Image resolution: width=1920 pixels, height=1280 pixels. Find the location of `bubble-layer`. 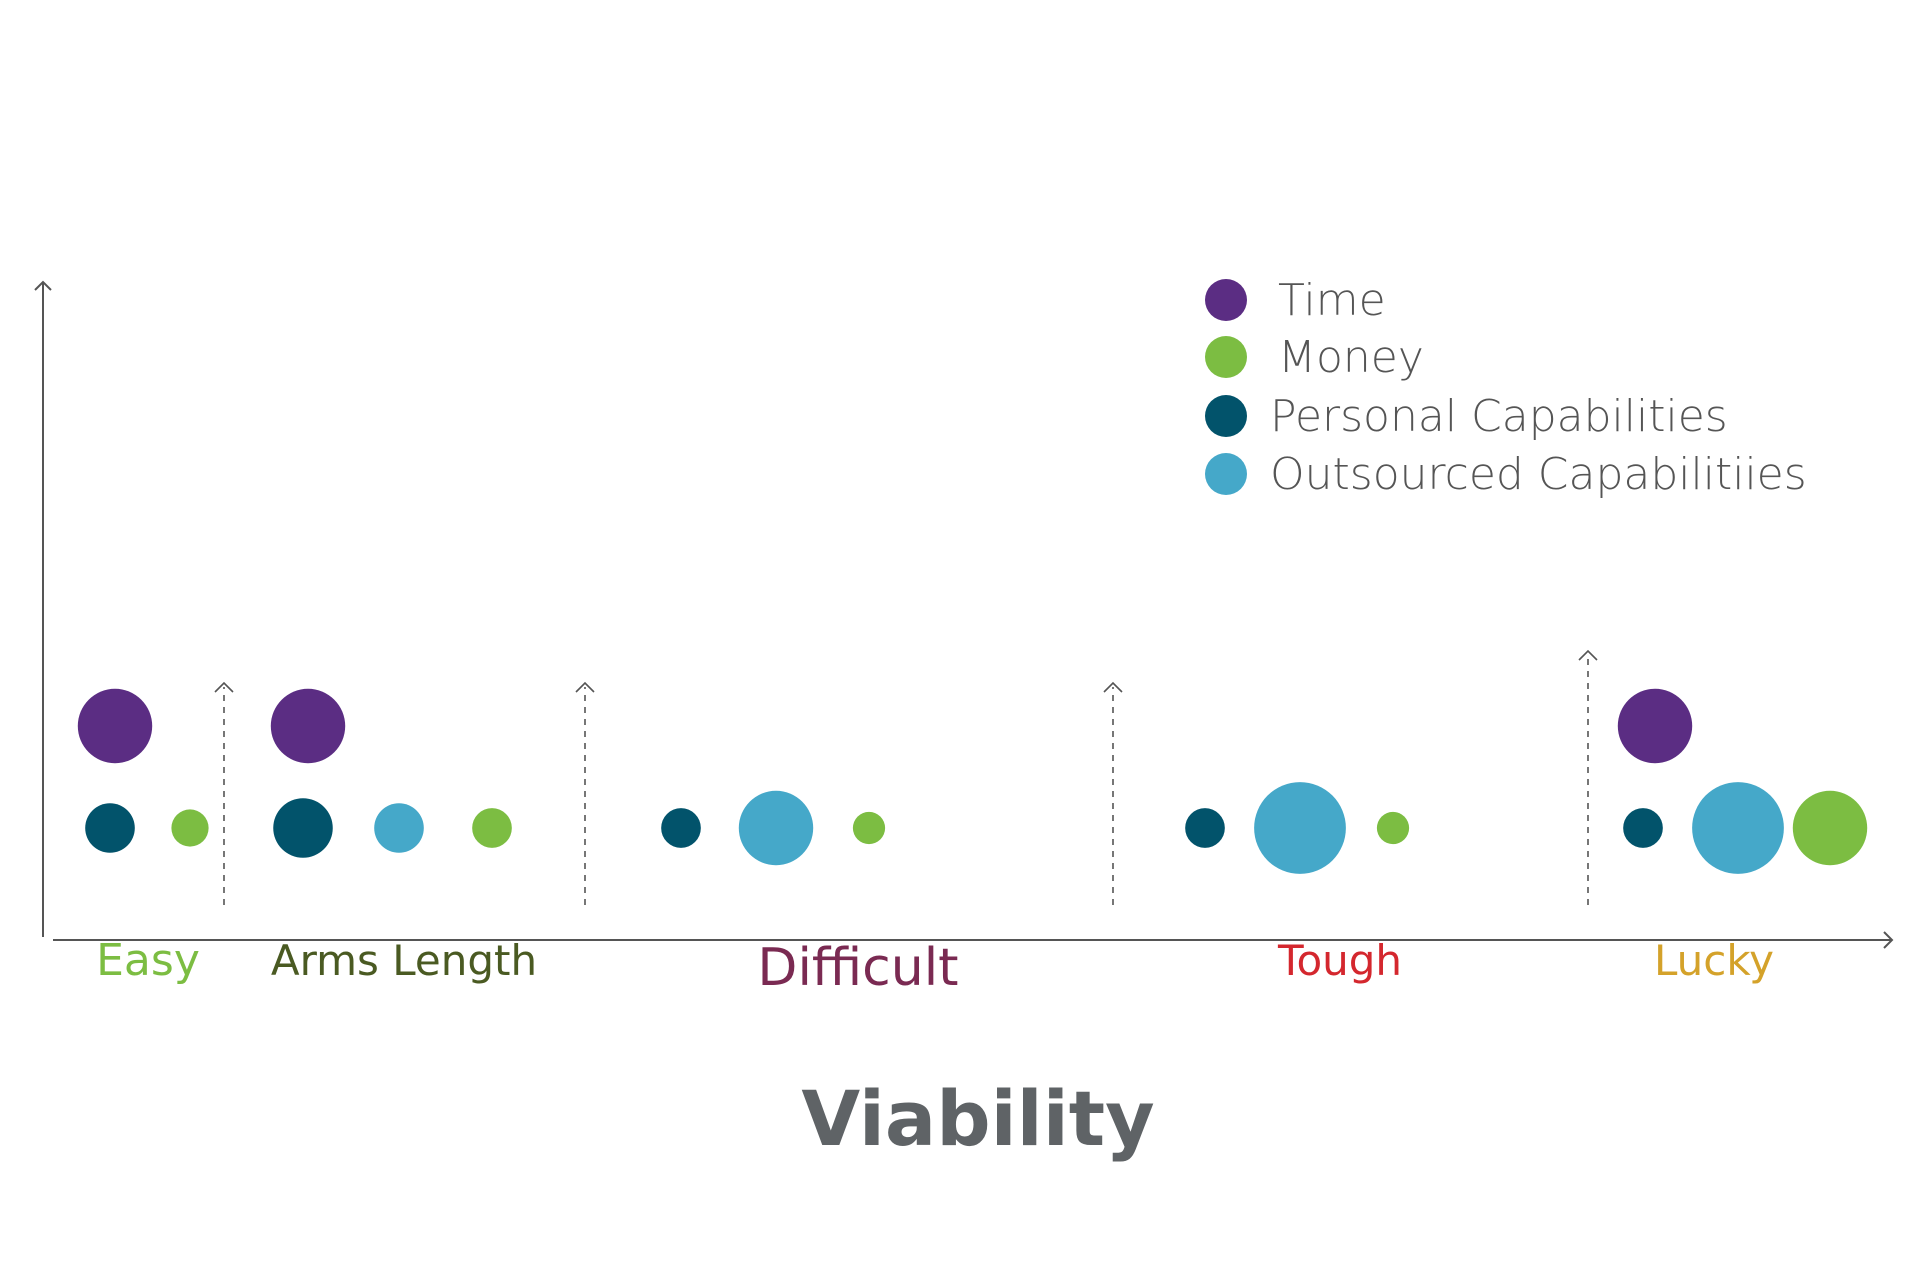

bubble-layer is located at coordinates (972, 781).